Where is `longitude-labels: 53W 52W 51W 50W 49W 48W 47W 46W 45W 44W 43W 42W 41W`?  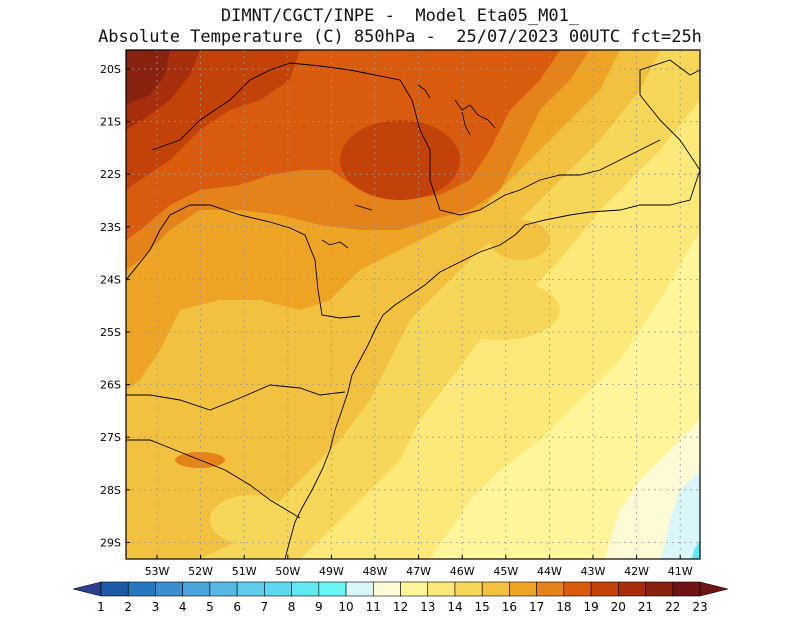
longitude-labels: 53W 52W 51W 50W 49W 48W 47W 46W 45W 44W 43W 42W 41W is located at coordinates (419, 566).